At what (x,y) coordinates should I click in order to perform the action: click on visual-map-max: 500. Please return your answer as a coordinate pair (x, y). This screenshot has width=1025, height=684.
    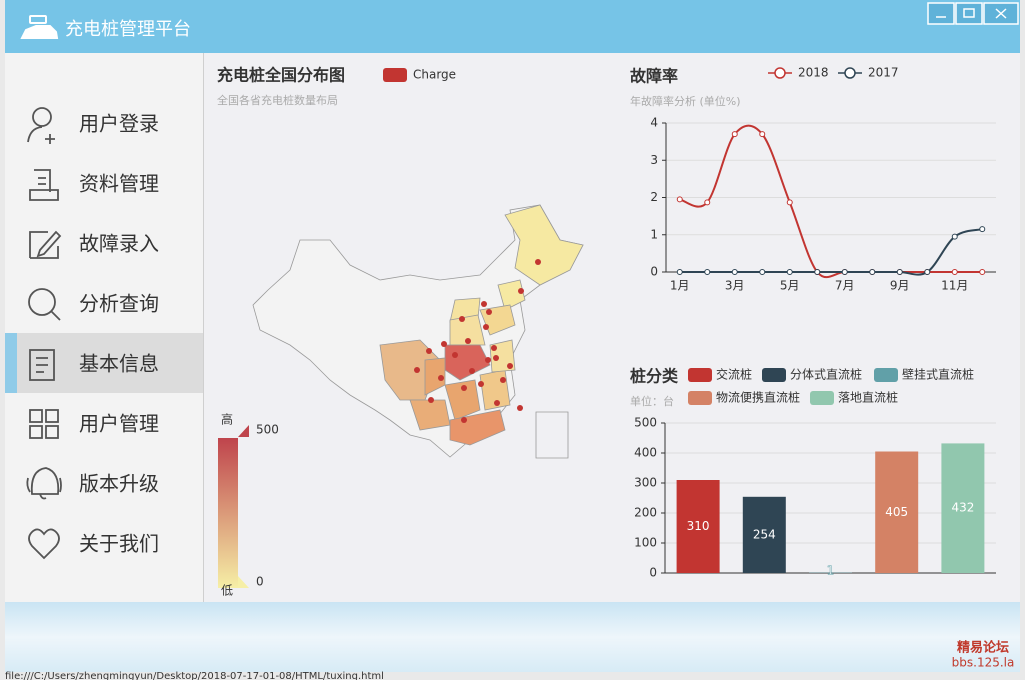
    Looking at the image, I should click on (267, 430).